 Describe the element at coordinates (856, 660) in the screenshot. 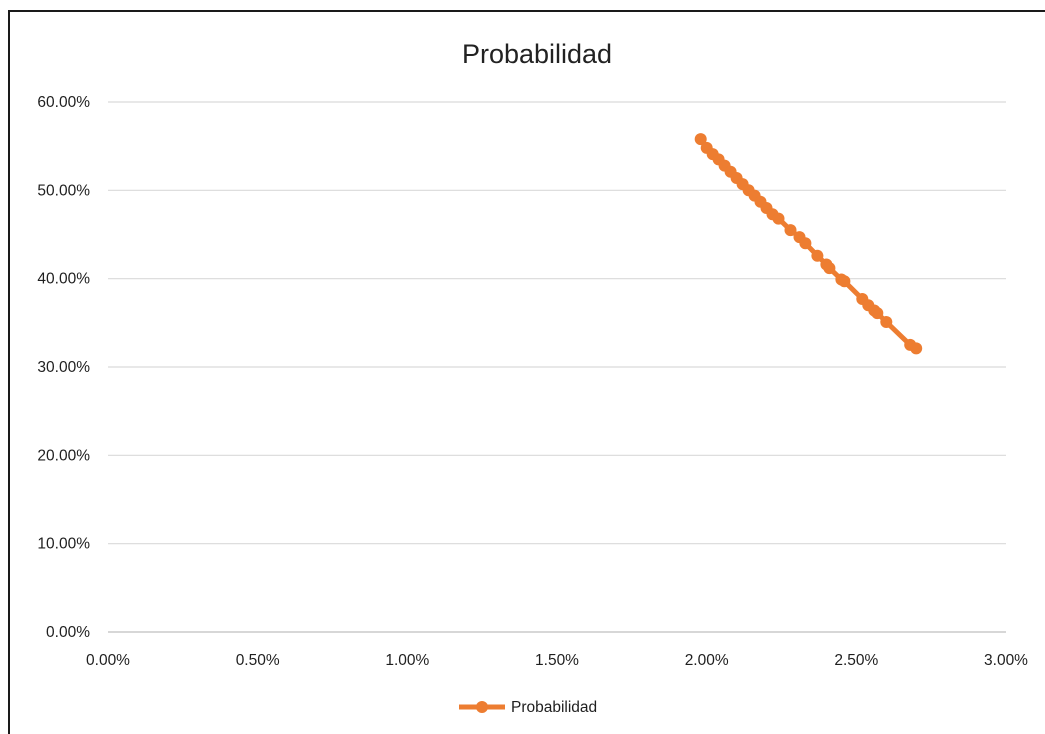

I see `x-tick-label: 2.50%` at that location.